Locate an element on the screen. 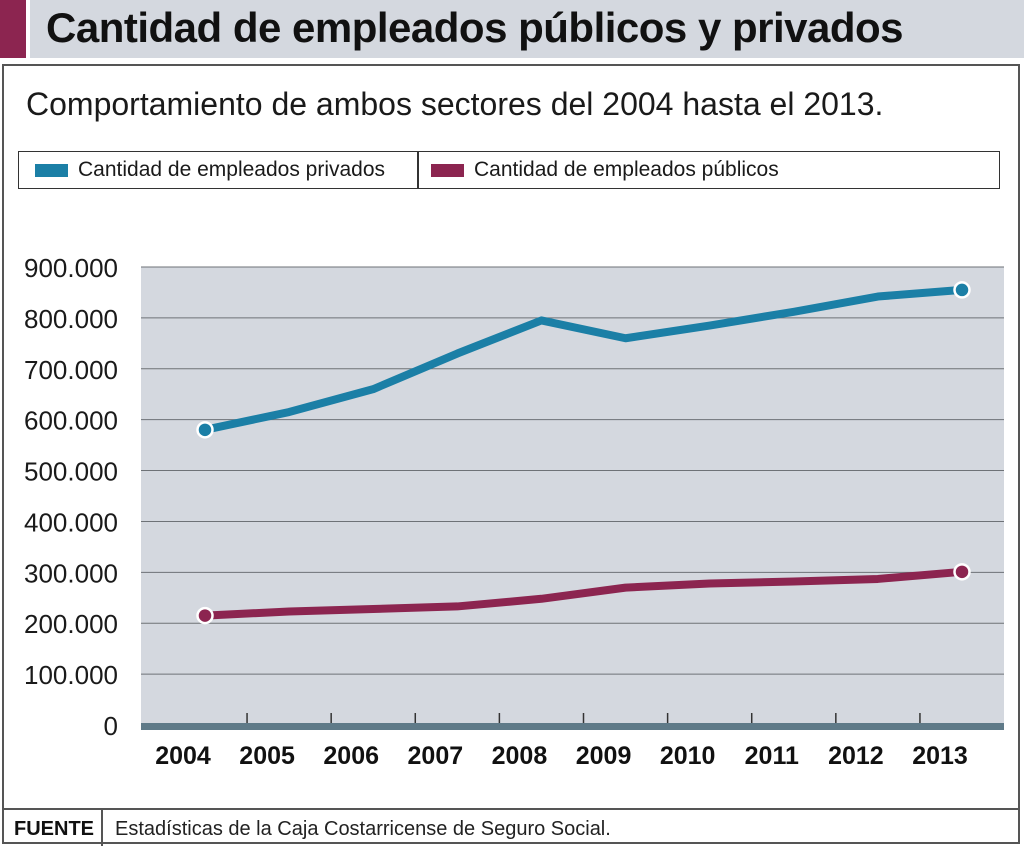 This screenshot has height=847, width=1024. x-tick-label-2008: 2008 is located at coordinates (520, 756).